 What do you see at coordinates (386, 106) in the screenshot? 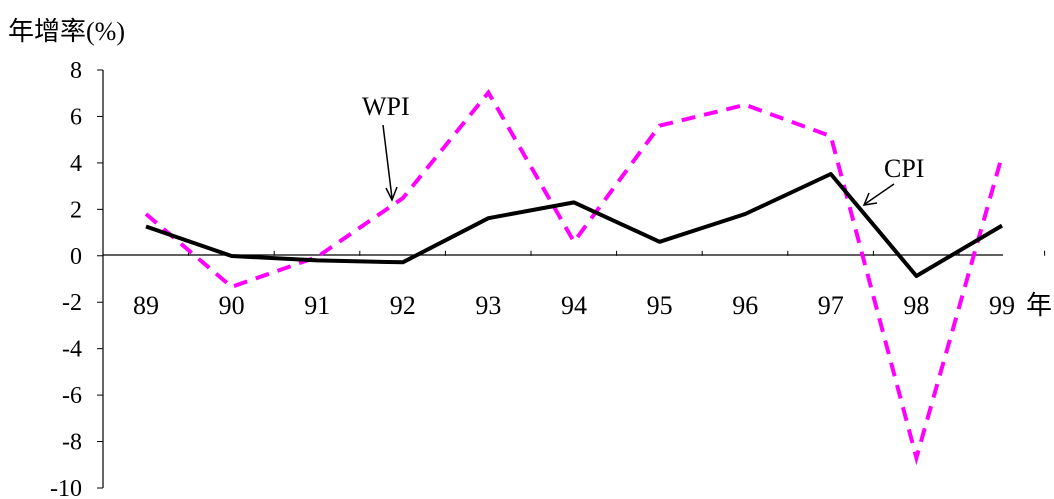
I see `series-label-wpi: WPI` at bounding box center [386, 106].